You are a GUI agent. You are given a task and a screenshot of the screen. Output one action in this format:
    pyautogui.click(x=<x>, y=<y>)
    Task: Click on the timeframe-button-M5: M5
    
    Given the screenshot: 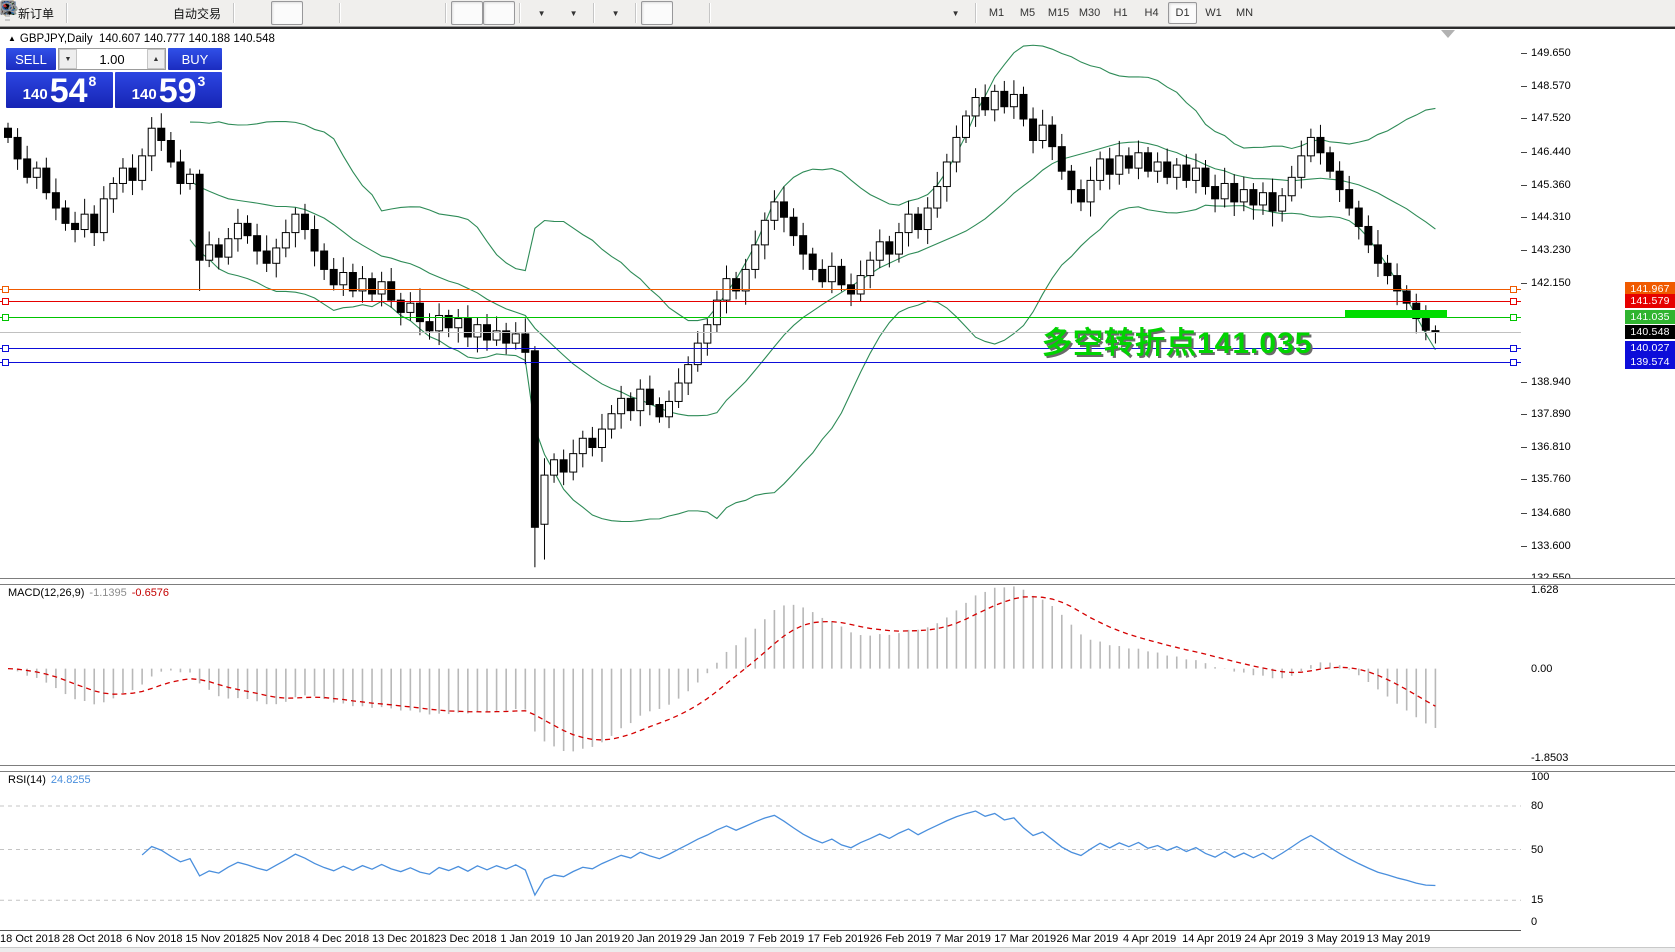 What is the action you would take?
    pyautogui.click(x=1027, y=13)
    